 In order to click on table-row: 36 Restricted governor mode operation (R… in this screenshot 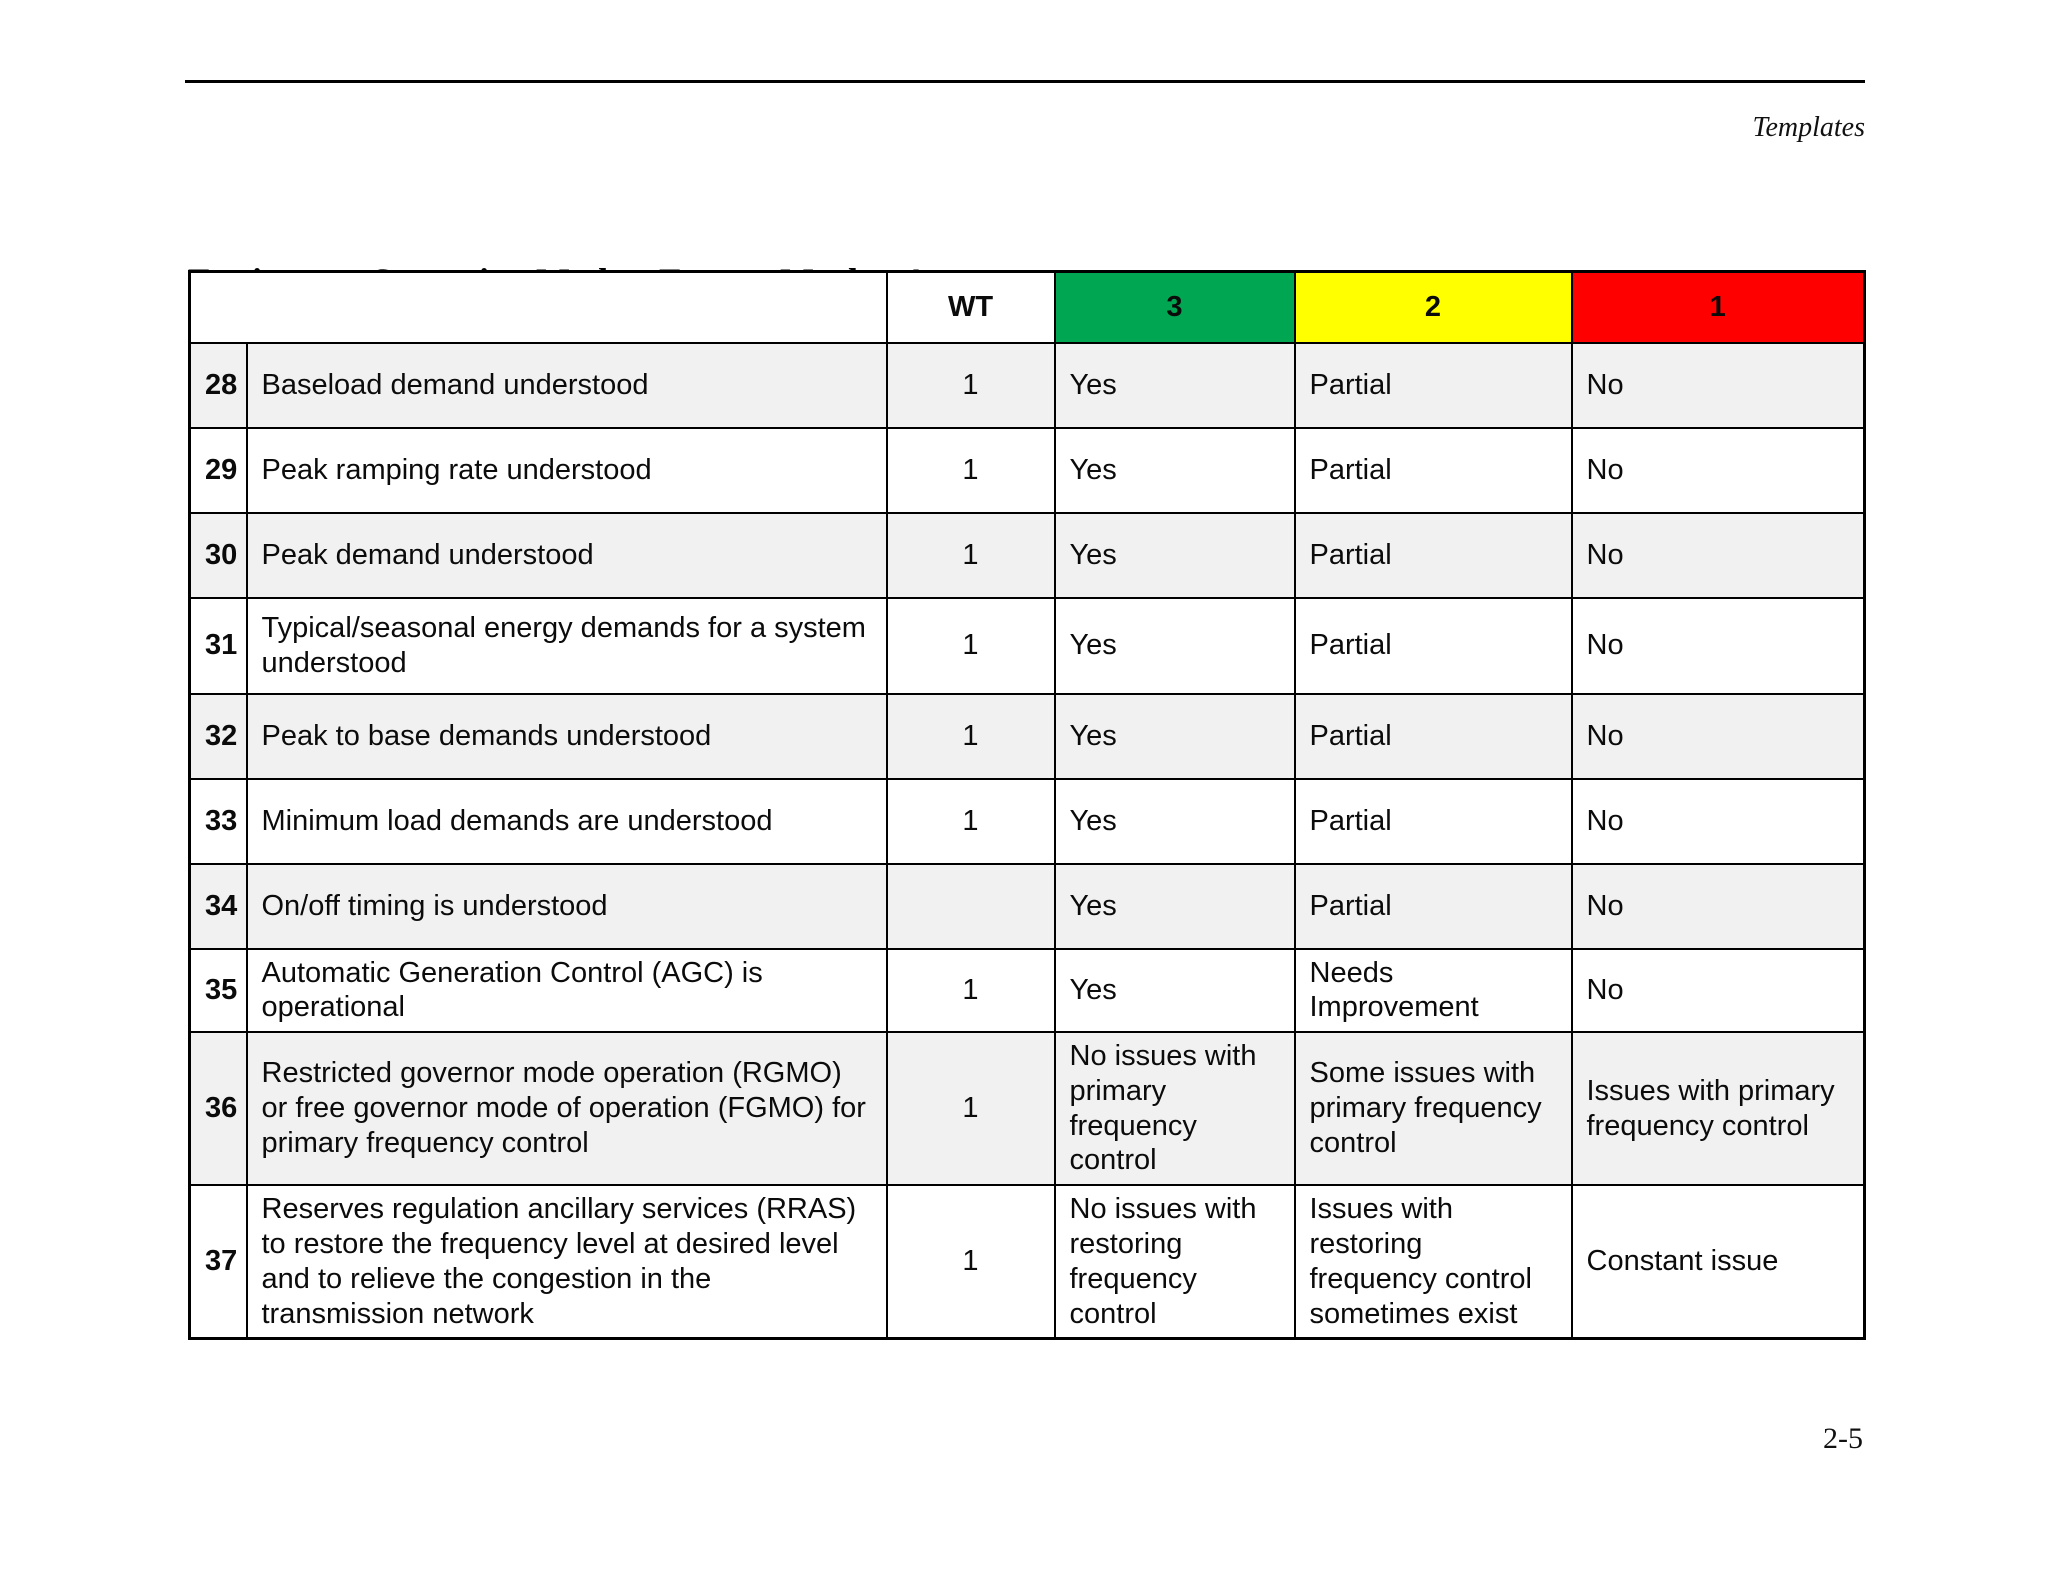, I will do `click(1027, 1109)`.